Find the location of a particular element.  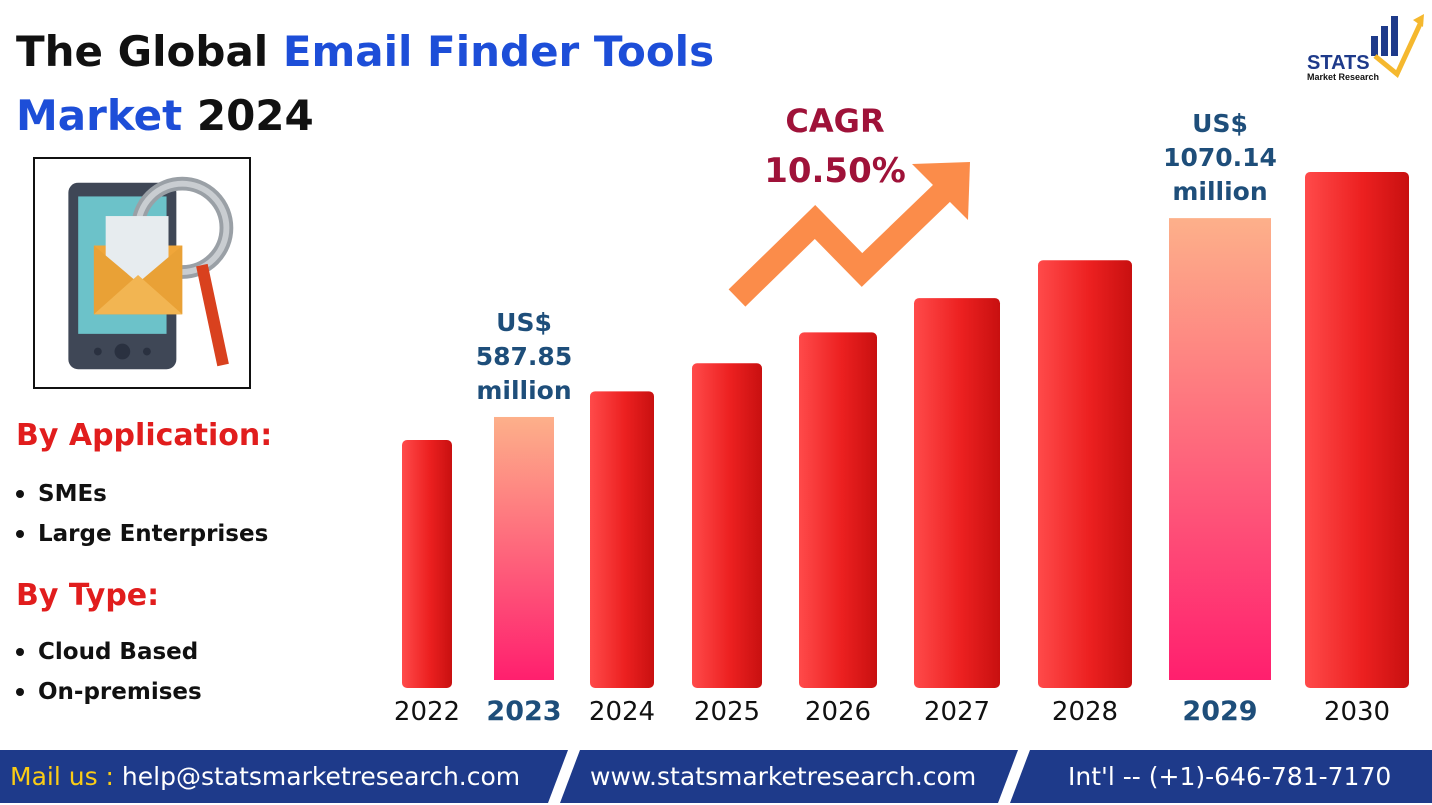

list-item: Large Enterprises is located at coordinates (142, 534).